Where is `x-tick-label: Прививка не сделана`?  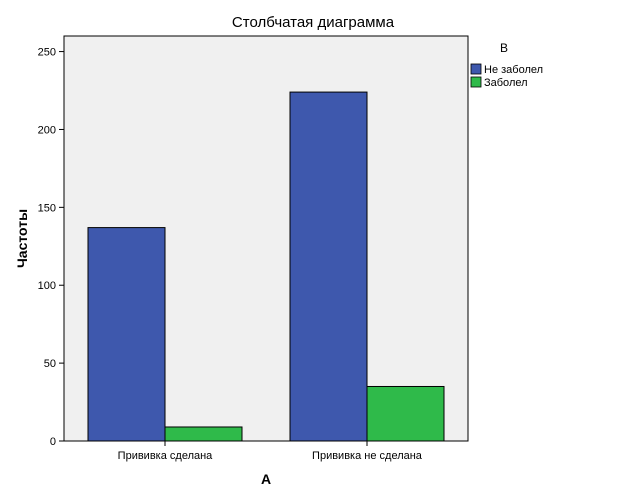 x-tick-label: Прививка не сделана is located at coordinates (367, 456).